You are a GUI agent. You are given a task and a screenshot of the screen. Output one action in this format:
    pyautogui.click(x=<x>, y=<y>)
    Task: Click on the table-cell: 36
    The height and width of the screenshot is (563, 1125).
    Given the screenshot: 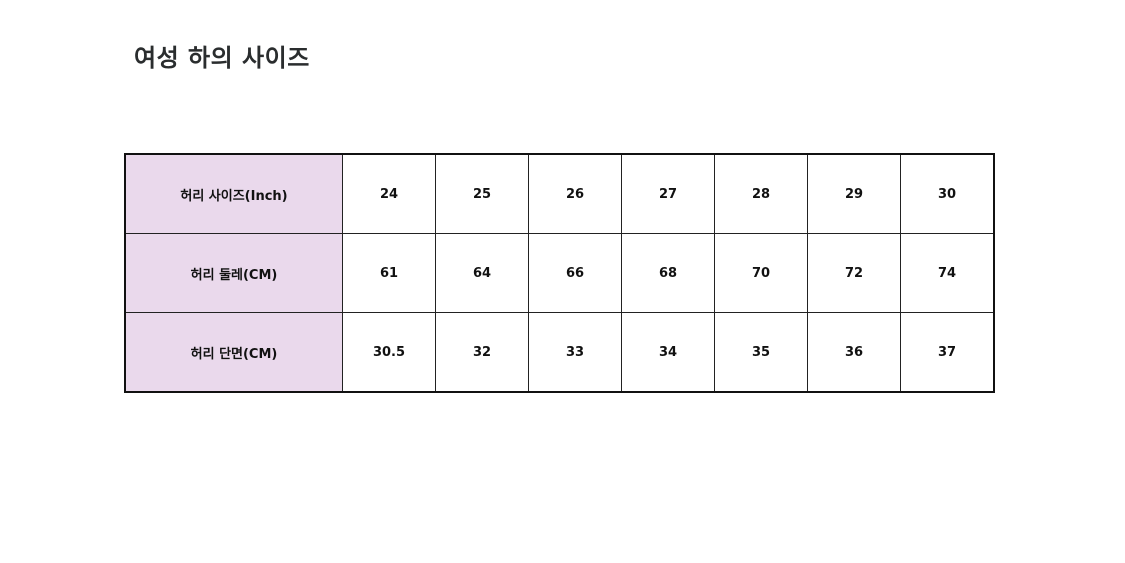 What is the action you would take?
    pyautogui.click(x=854, y=352)
    